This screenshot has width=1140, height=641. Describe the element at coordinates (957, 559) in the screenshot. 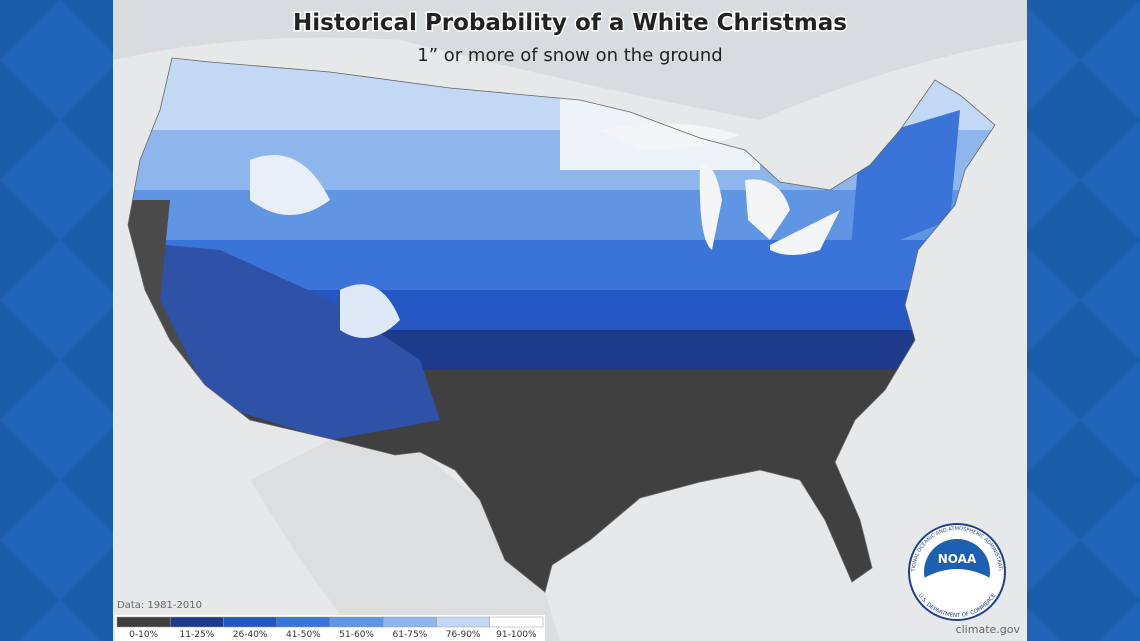

I see `logo-name: NOAA` at that location.